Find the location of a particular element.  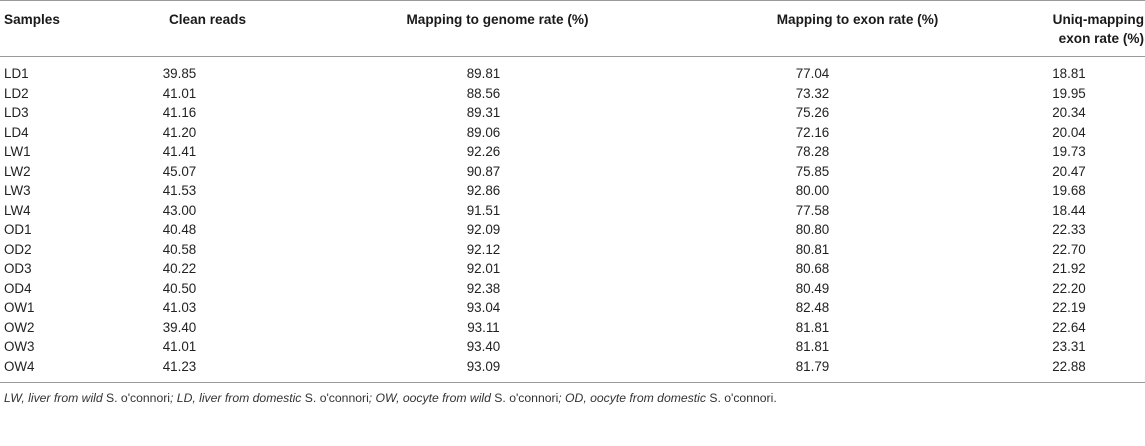

table-row: OD2 40.58 92.12 80.81 22.70 is located at coordinates (572, 250).